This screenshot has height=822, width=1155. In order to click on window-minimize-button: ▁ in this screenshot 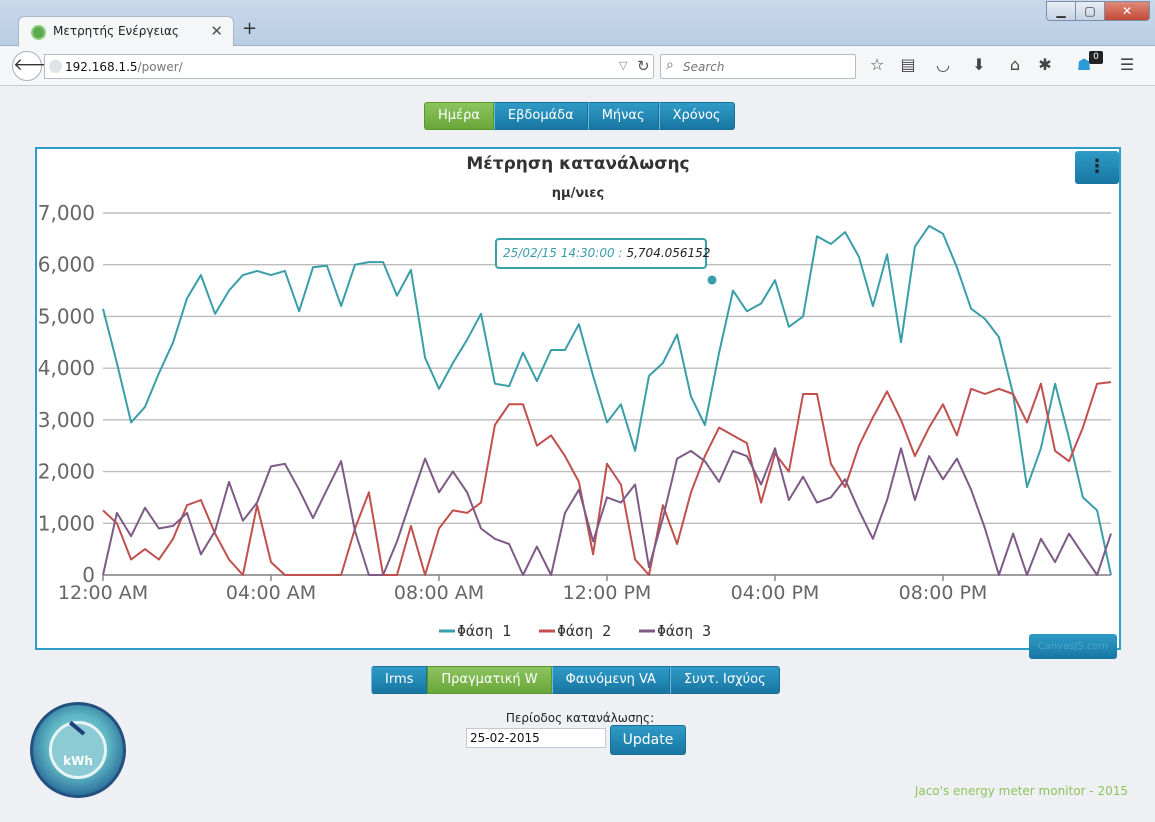, I will do `click(1061, 11)`.